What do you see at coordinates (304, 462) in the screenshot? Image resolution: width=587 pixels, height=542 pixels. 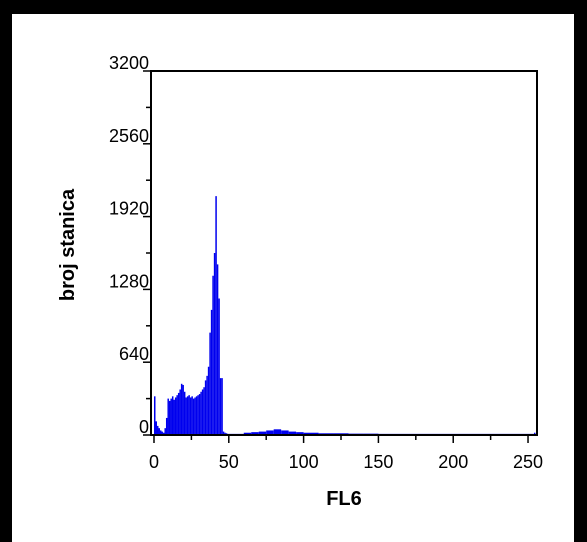 I see `x-tick-label: 100` at bounding box center [304, 462].